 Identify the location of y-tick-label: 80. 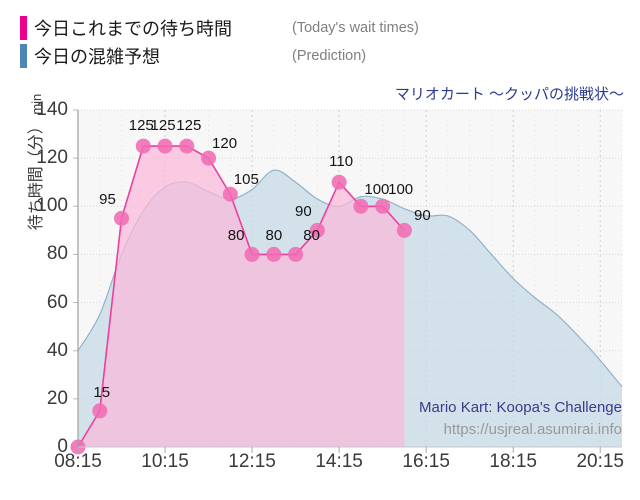
(57, 254).